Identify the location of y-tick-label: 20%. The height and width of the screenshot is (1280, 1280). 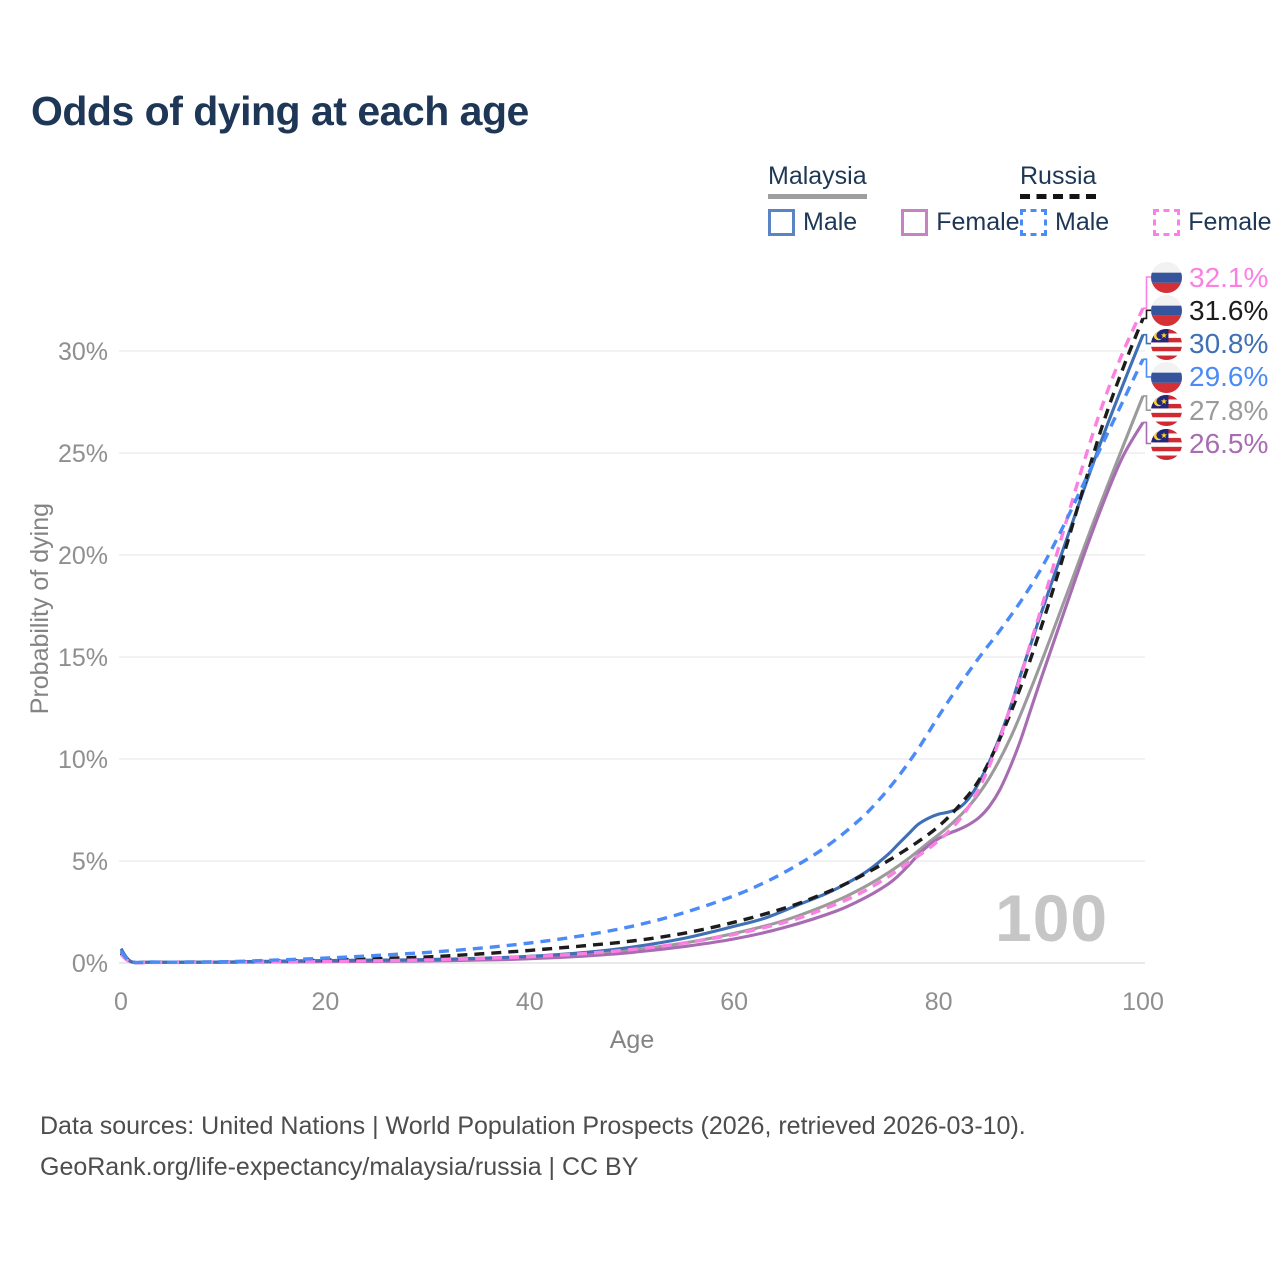
(83, 556).